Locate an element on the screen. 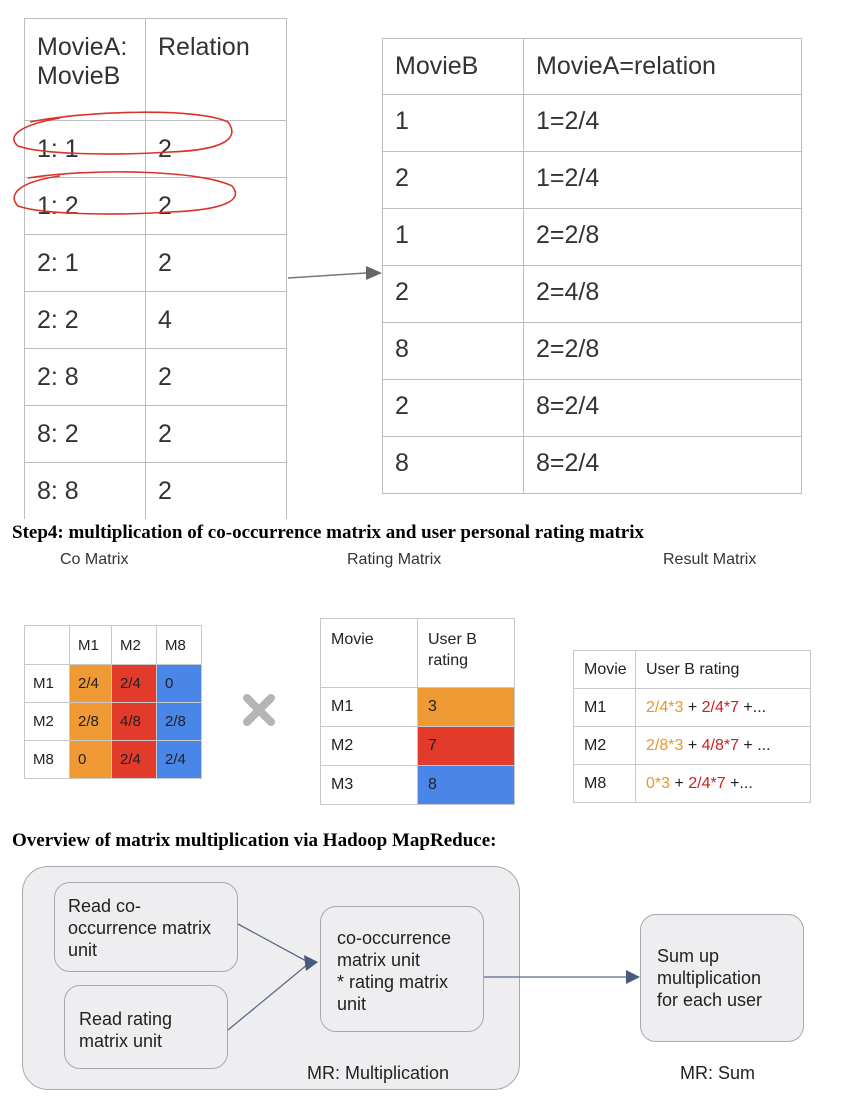 This screenshot has height=1118, width=842. connector-arrow-head is located at coordinates (374, 273).